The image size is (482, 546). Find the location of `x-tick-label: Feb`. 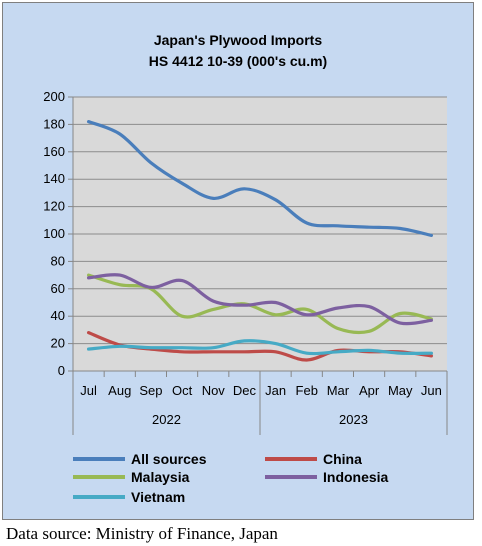

x-tick-label: Feb is located at coordinates (307, 390).